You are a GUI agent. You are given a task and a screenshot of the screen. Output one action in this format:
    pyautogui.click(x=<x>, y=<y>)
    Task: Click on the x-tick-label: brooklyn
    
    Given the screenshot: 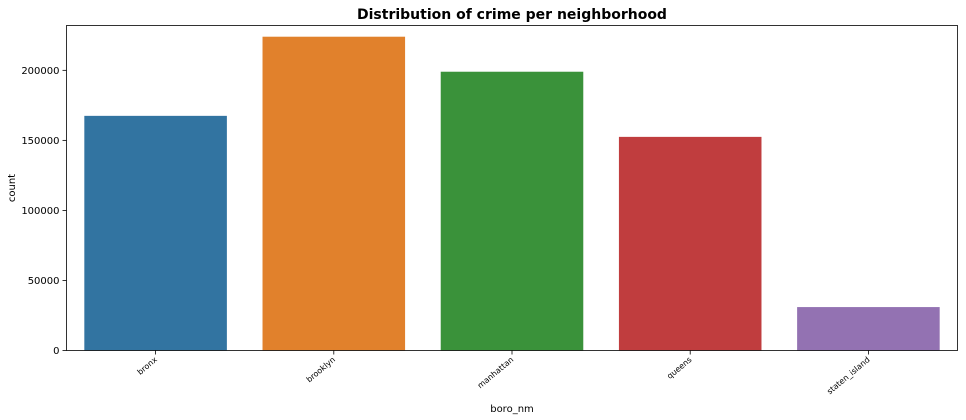 What is the action you would take?
    pyautogui.click(x=321, y=369)
    